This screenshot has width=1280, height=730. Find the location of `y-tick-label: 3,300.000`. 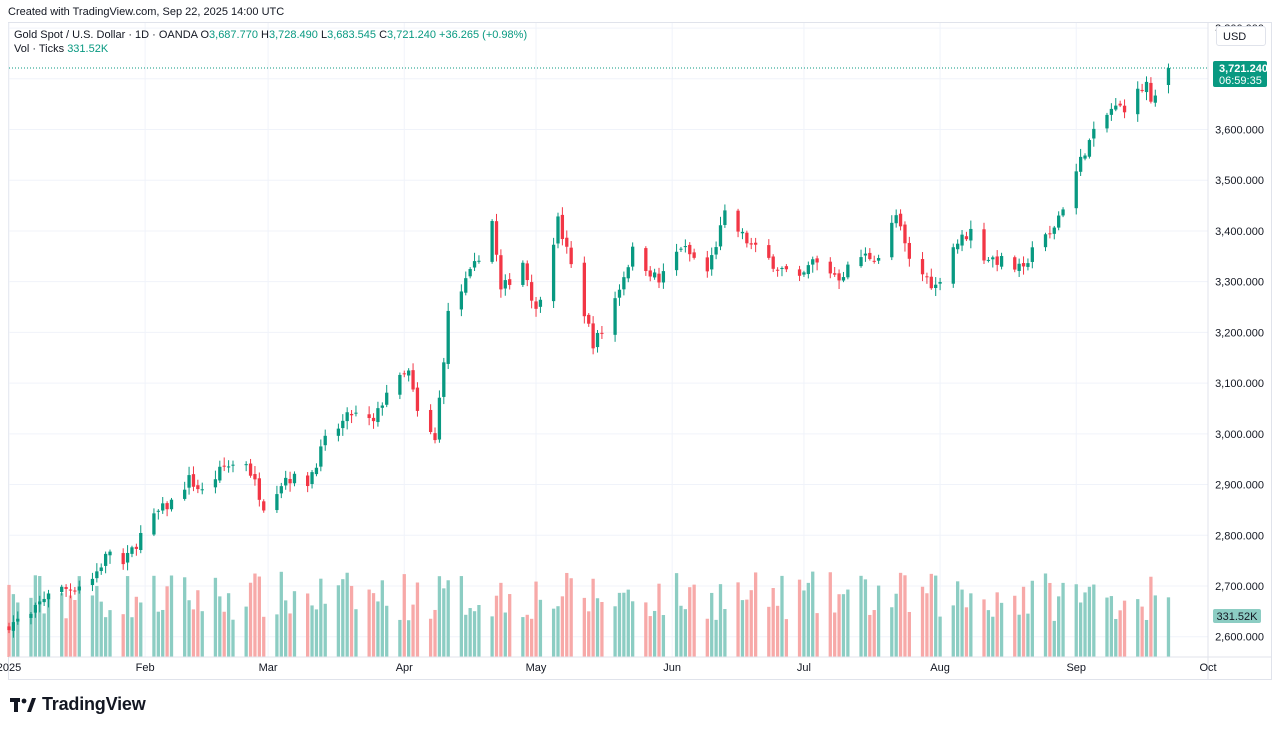

y-tick-label: 3,300.000 is located at coordinates (1239, 283).